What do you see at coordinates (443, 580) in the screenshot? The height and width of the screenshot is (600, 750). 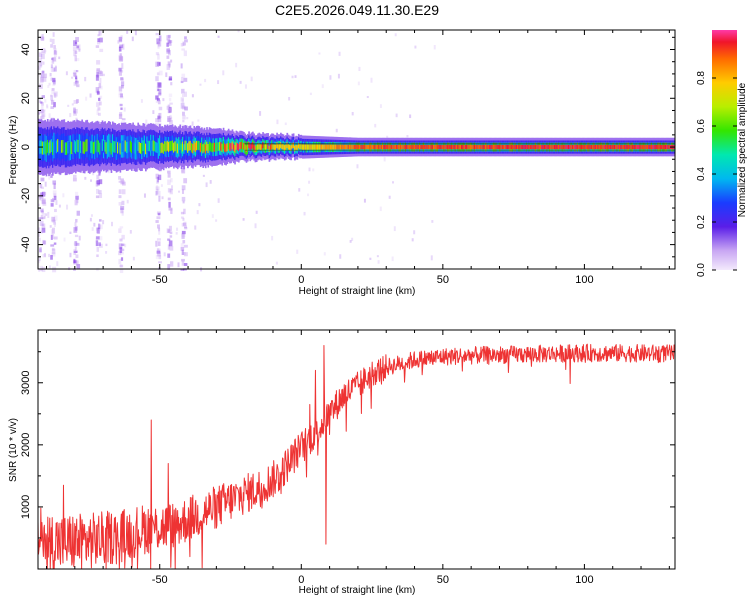 I see `x-tick-label: 50` at bounding box center [443, 580].